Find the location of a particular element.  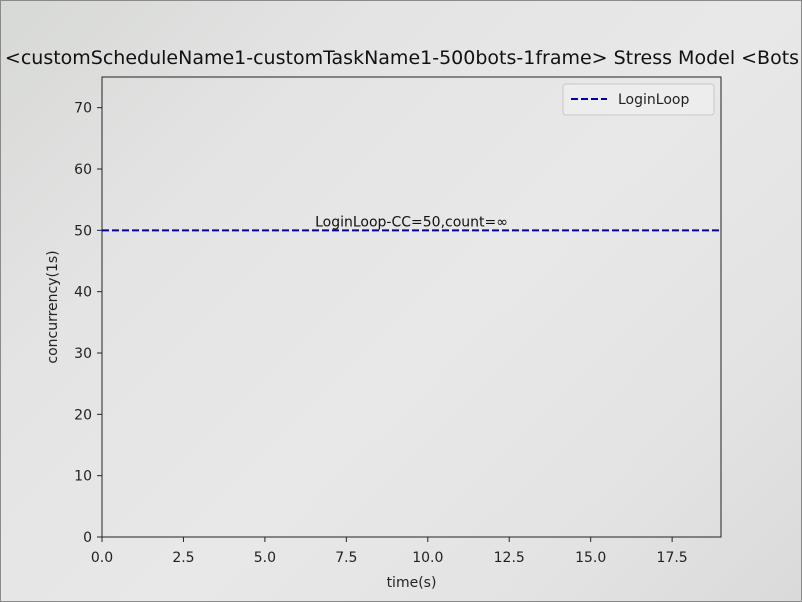

x-tick-label: 7.5 is located at coordinates (346, 558).